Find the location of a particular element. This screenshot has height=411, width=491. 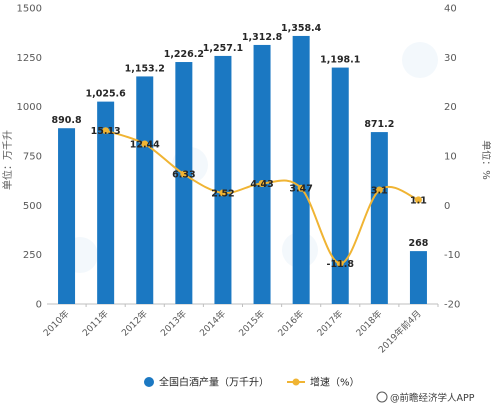

x-tick-label: 2015年 is located at coordinates (251, 323).